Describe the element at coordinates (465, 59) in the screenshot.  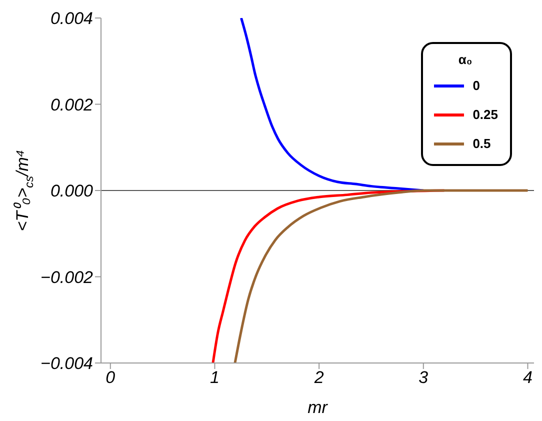
I see `legend-title: α₀` at that location.